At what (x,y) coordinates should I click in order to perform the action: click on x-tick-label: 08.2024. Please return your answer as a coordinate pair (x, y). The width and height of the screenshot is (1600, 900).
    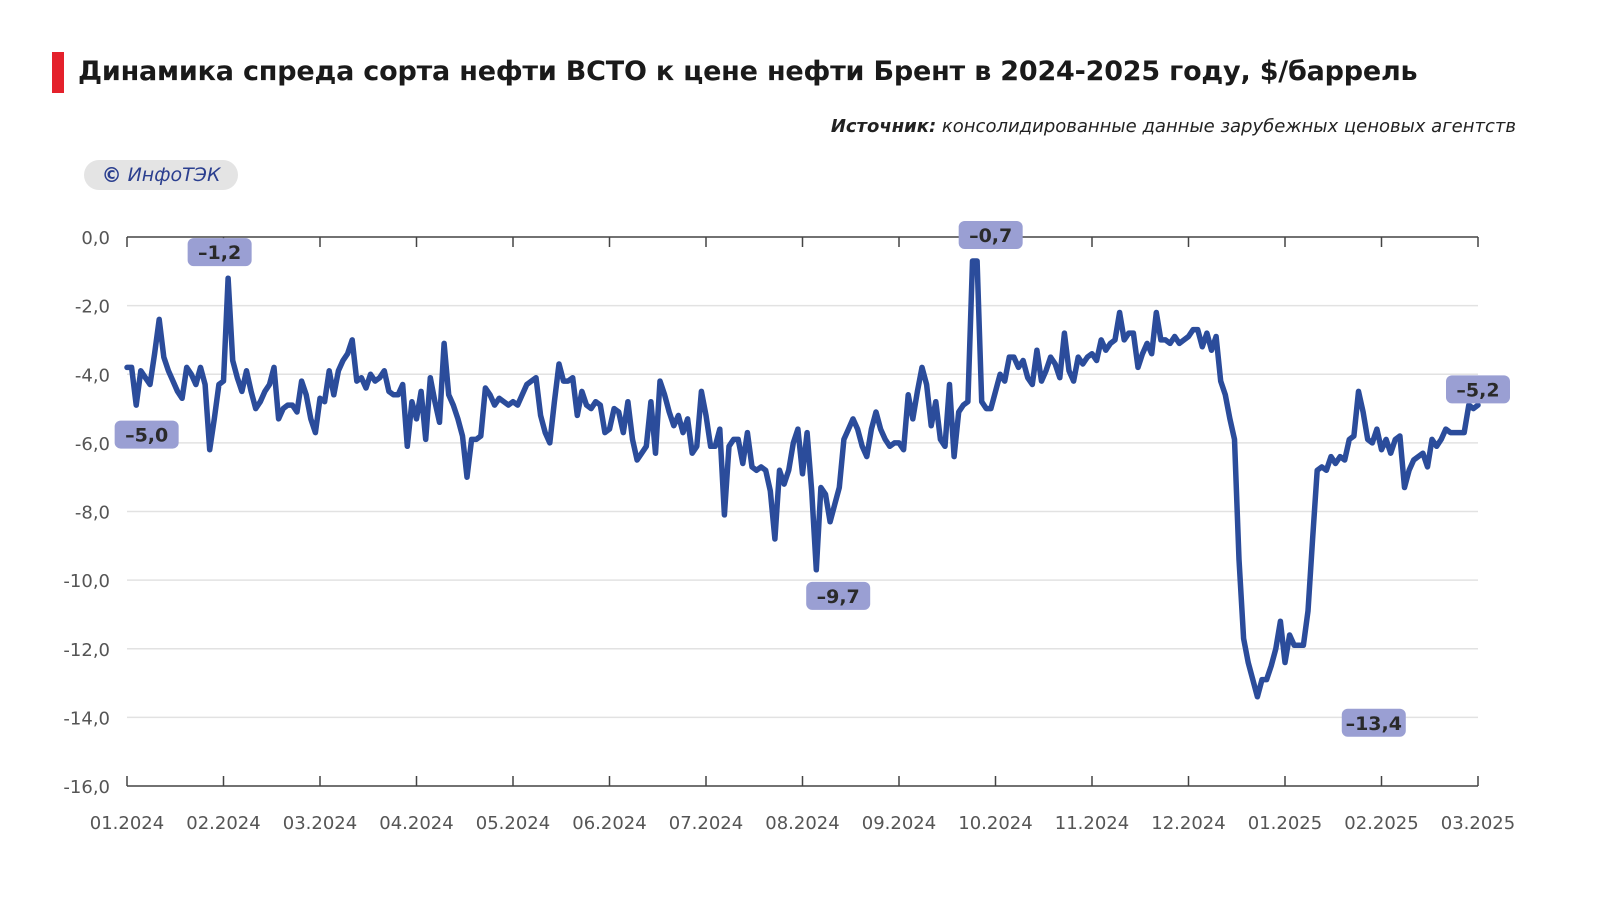
    Looking at the image, I should click on (802, 823).